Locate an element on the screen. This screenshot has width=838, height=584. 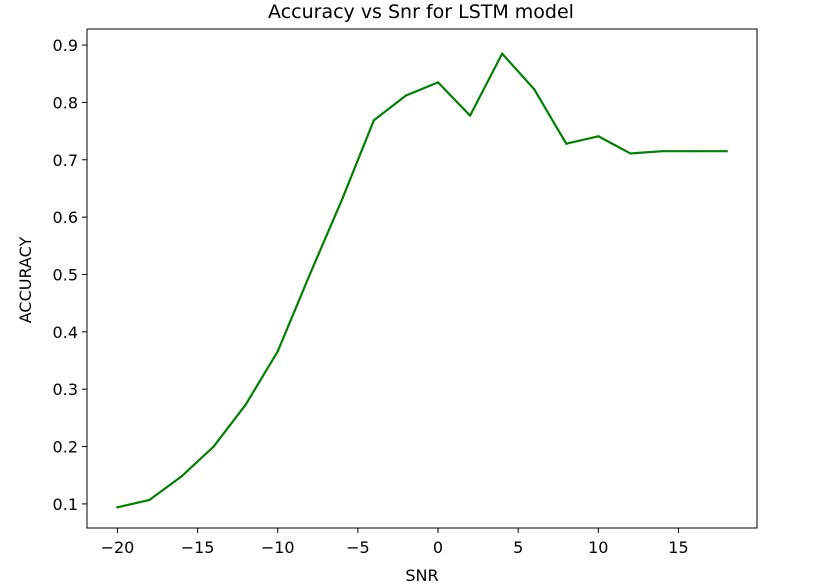
chart-title: Accuracy vs Snr for LSTM model is located at coordinates (421, 12).